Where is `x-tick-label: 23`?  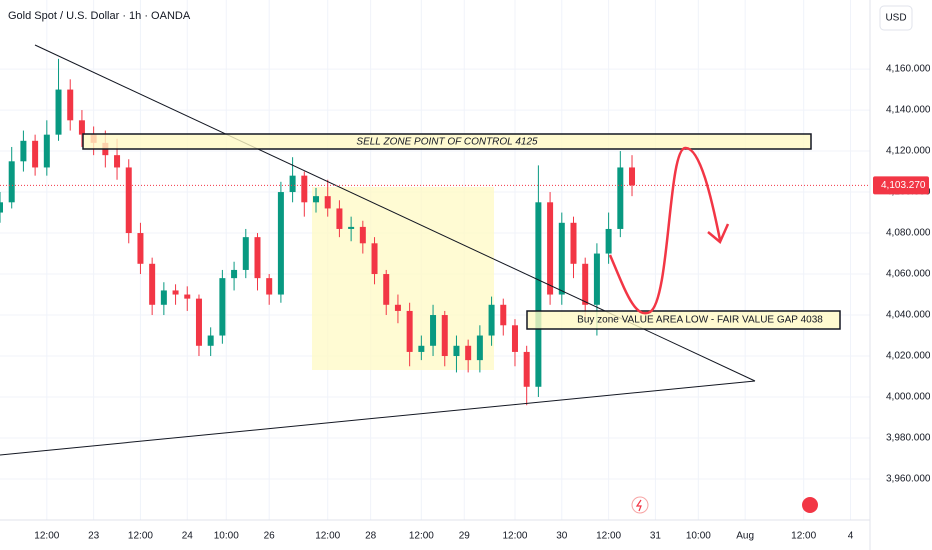 x-tick-label: 23 is located at coordinates (94, 536).